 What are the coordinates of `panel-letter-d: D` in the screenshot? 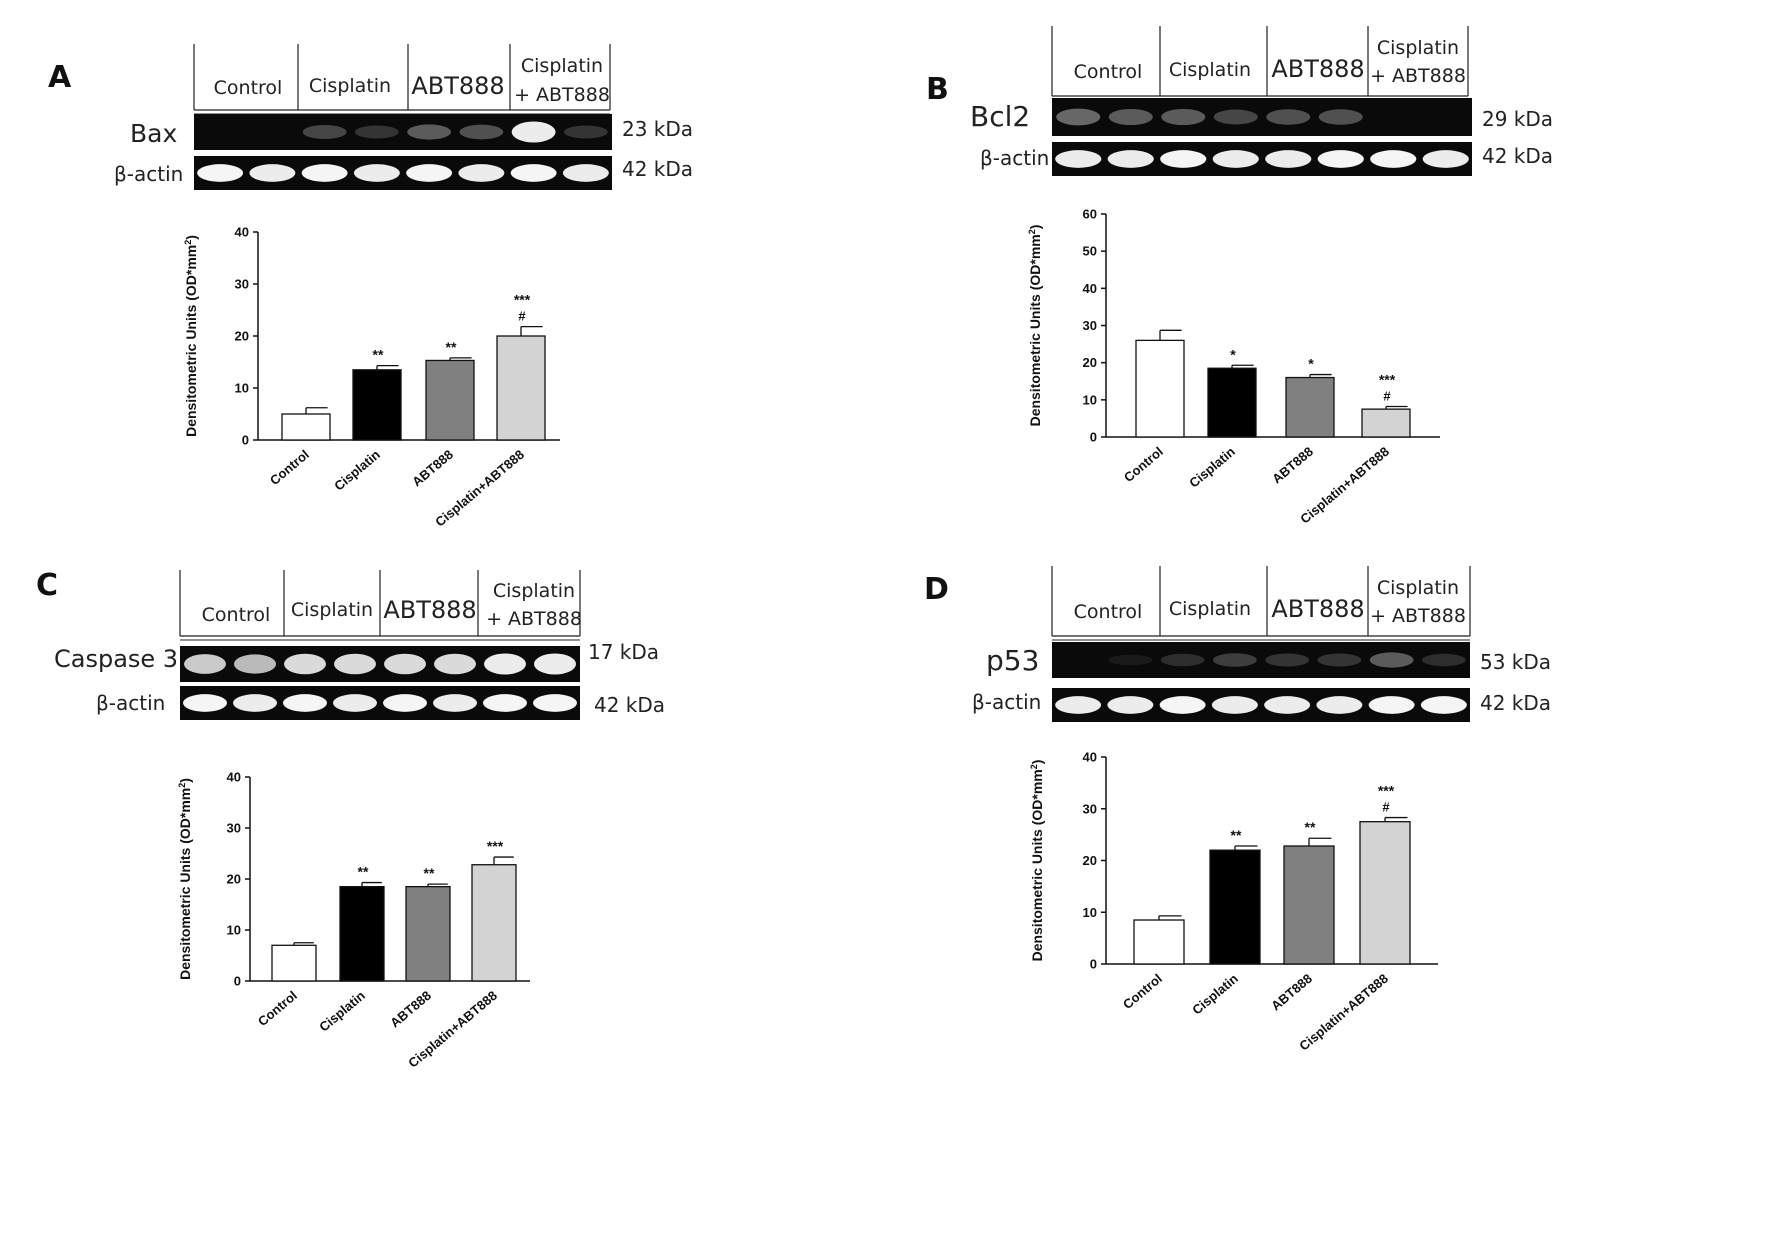 It's located at (936, 589).